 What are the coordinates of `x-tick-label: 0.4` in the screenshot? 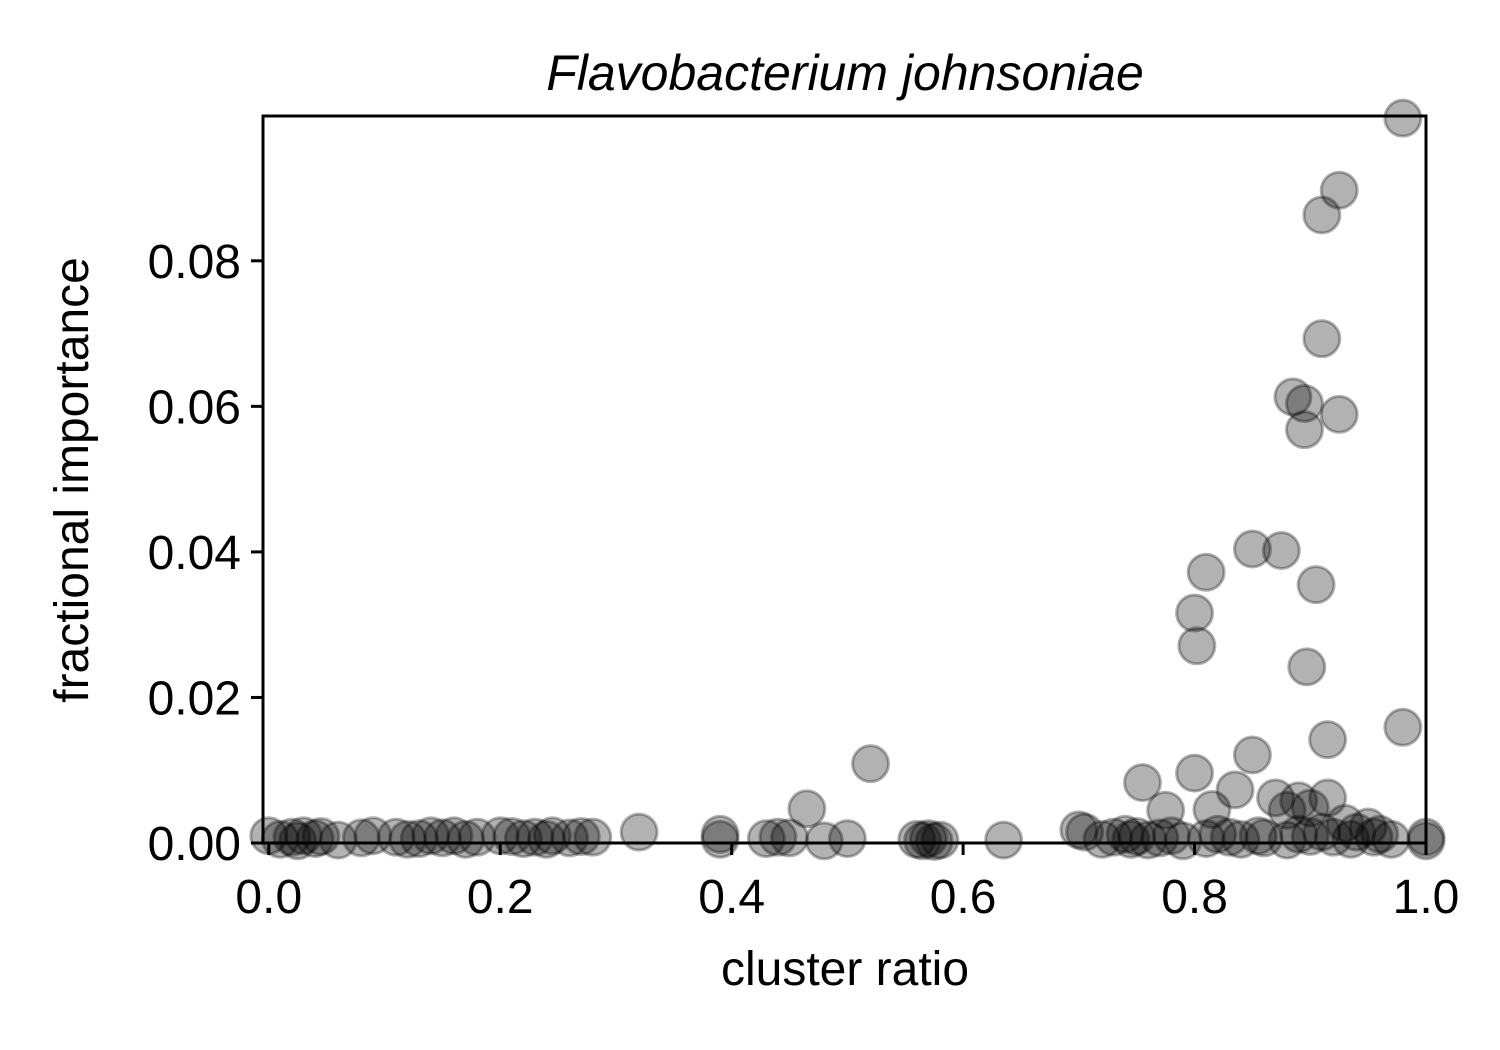 It's located at (731, 897).